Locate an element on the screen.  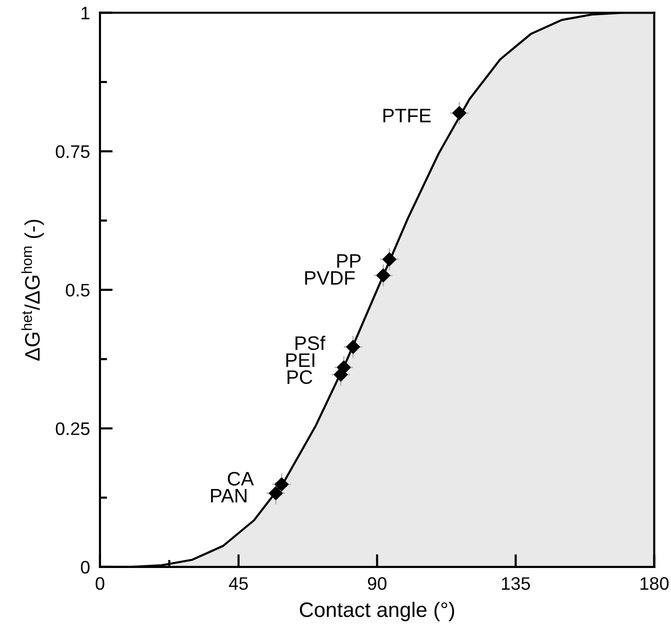
y-tick-label: 0.25 is located at coordinates (73, 429).